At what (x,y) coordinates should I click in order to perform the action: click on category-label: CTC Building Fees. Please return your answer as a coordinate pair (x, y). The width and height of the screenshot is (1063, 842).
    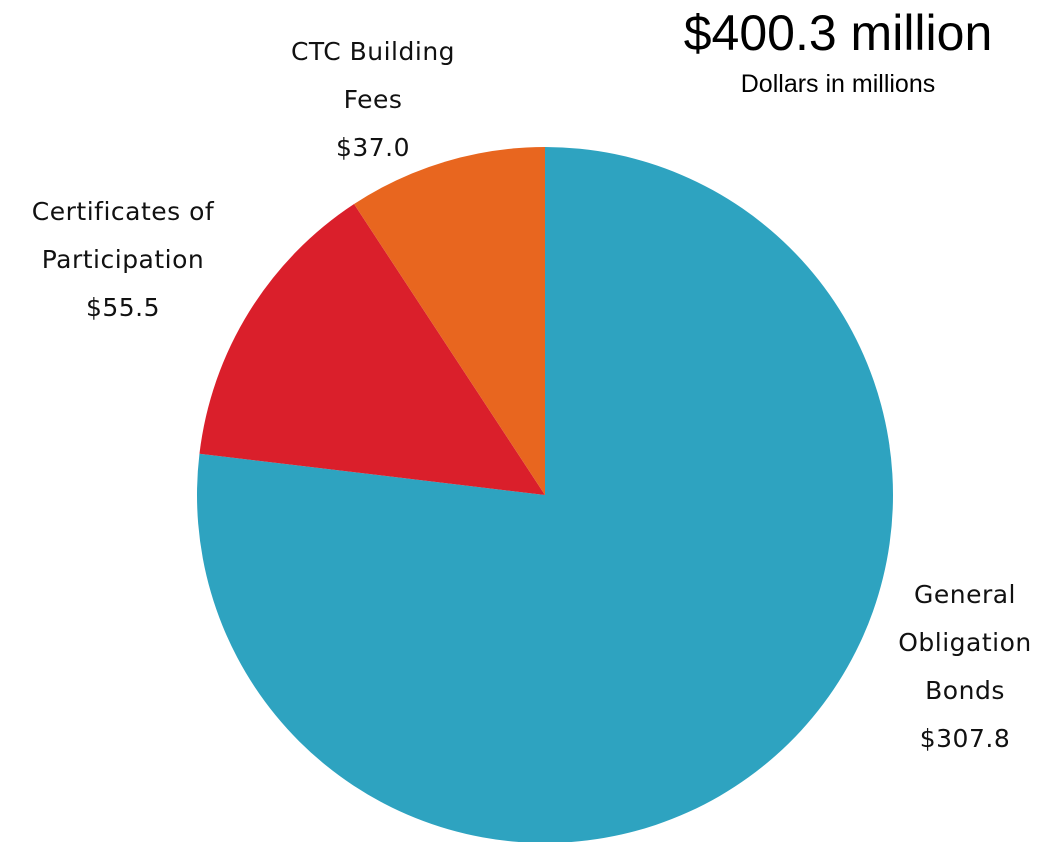
    Looking at the image, I should click on (373, 75).